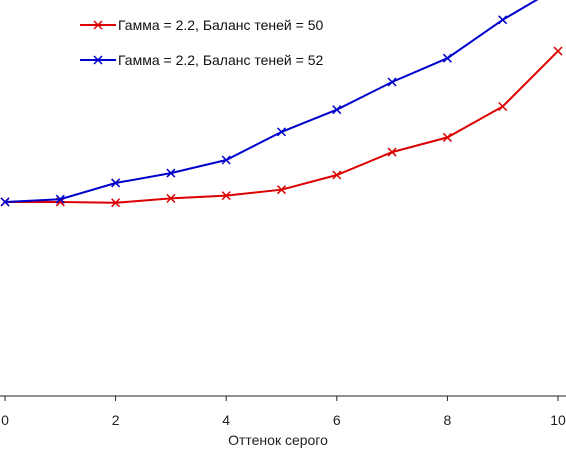  I want to click on legend-label-series-2: Гамма = 2.2, Баланс теней = 52, so click(220, 60).